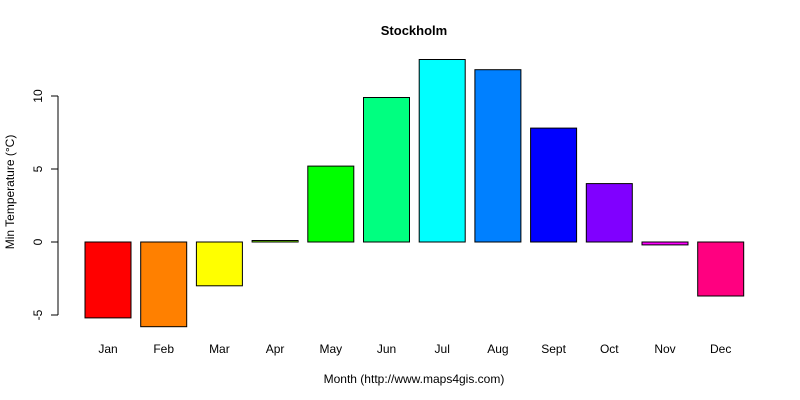  I want to click on y-tick-label: -5, so click(38, 314).